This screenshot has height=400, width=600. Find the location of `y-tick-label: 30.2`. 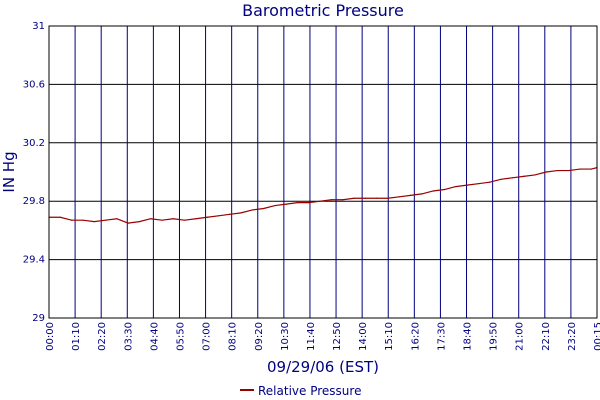

y-tick-label: 30.2 is located at coordinates (34, 143).